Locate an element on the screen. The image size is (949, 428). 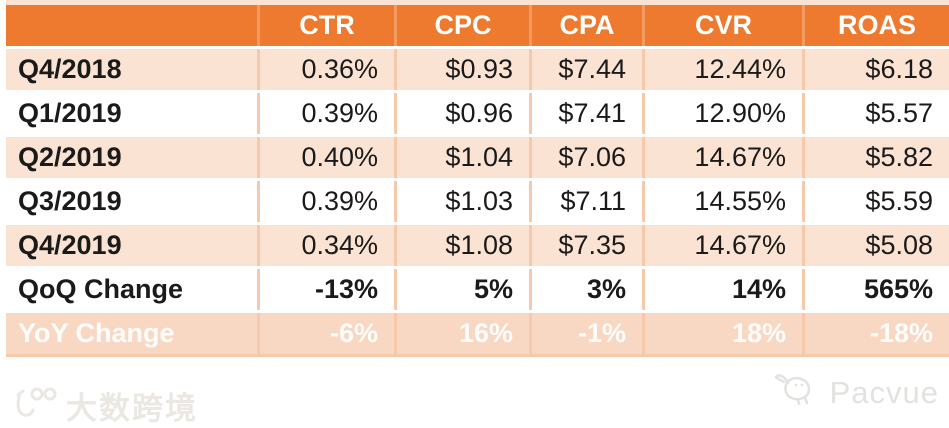
cell-value: -1% is located at coordinates (588, 333).